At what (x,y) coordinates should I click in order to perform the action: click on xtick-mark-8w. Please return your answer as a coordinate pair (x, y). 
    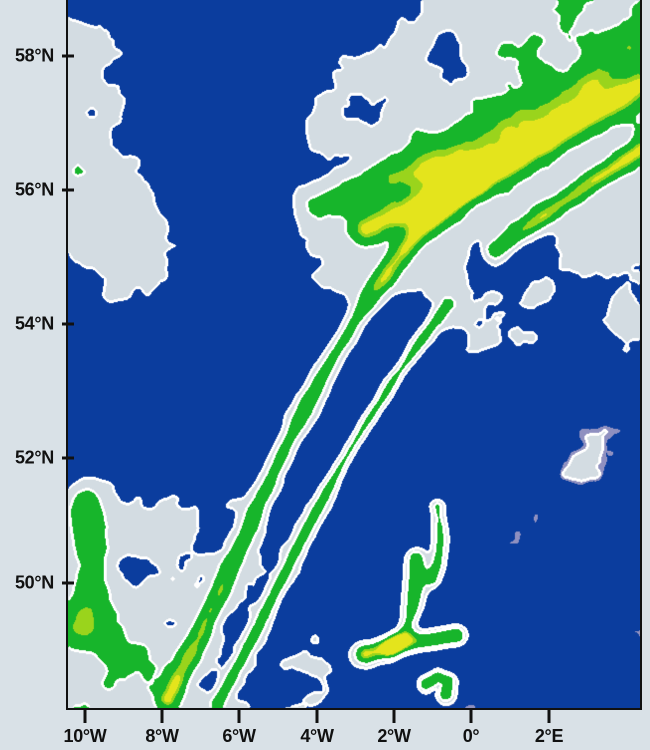
    Looking at the image, I should click on (162, 716).